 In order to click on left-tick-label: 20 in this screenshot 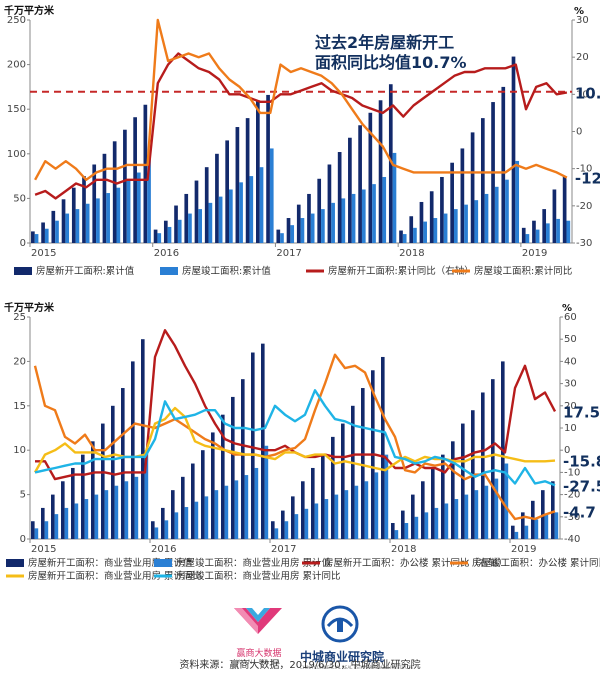, I will do `click(19, 361)`.